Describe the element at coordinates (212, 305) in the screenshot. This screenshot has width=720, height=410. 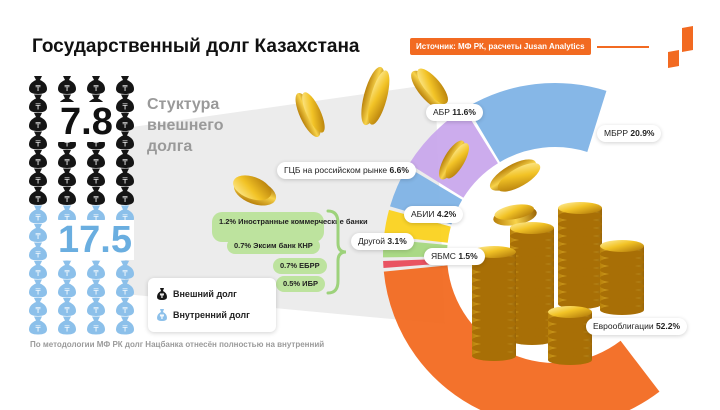
I see `legend: ₸ Внешний долг ₸ Внутренний долг` at that location.